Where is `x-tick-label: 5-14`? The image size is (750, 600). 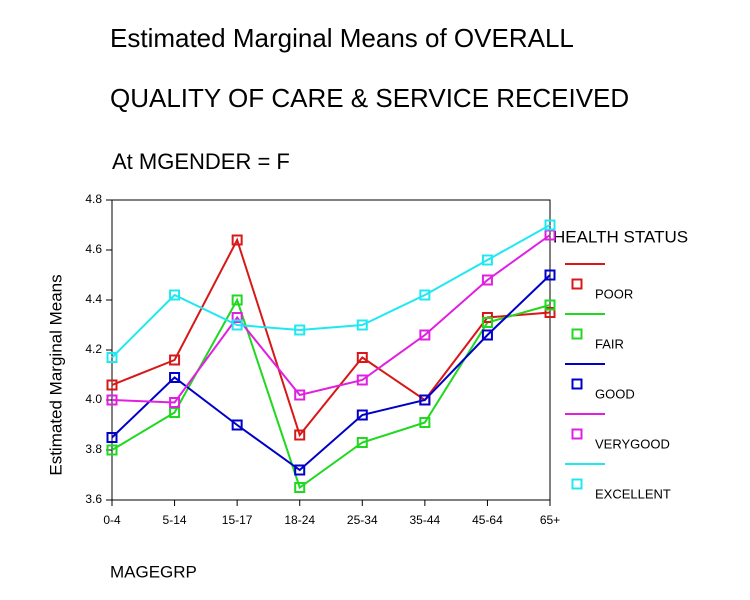 x-tick-label: 5-14 is located at coordinates (175, 520).